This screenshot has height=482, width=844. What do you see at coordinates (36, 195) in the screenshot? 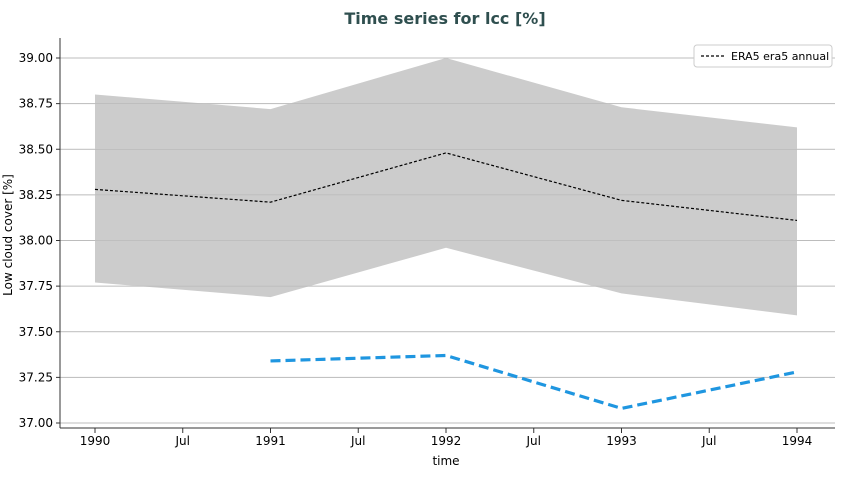
I see `y-tick-label: 38.25` at bounding box center [36, 195].